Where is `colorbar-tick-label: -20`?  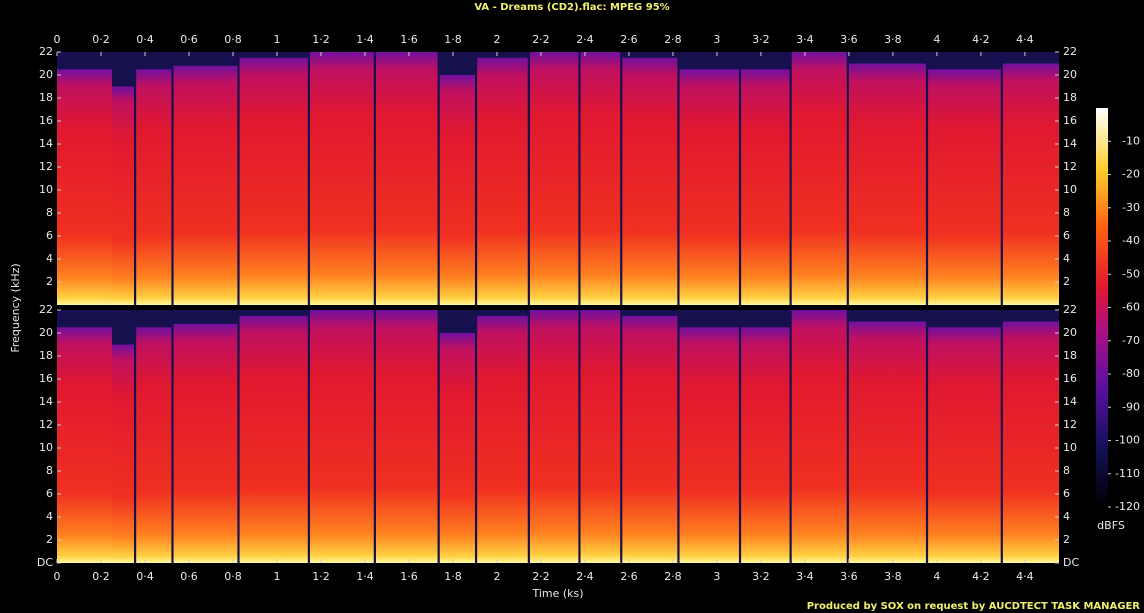 colorbar-tick-label: -20 is located at coordinates (1131, 174).